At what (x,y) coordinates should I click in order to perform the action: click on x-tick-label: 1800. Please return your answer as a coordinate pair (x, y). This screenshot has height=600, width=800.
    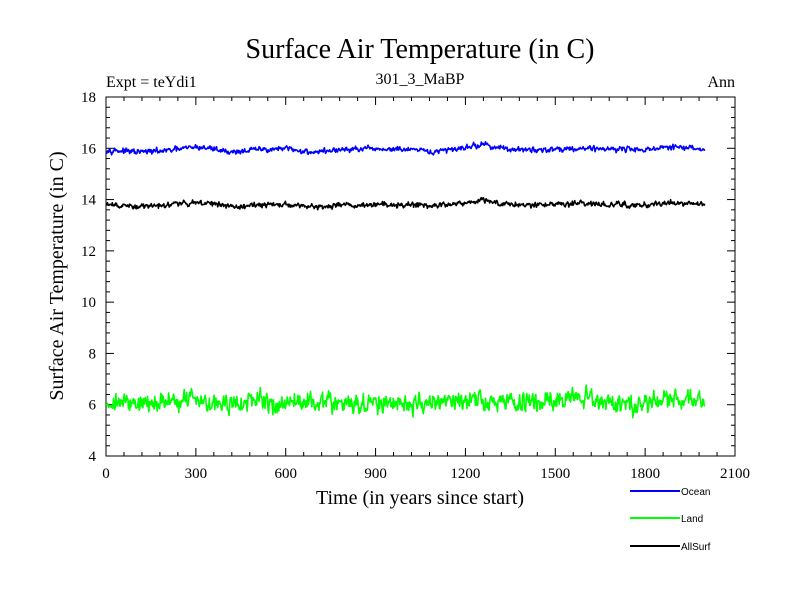
    Looking at the image, I should click on (645, 474).